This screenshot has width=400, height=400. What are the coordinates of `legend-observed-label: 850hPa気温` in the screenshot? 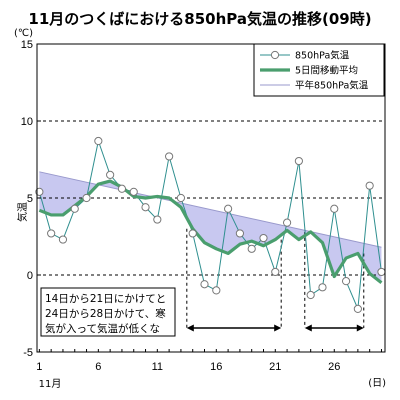 It's located at (322, 56).